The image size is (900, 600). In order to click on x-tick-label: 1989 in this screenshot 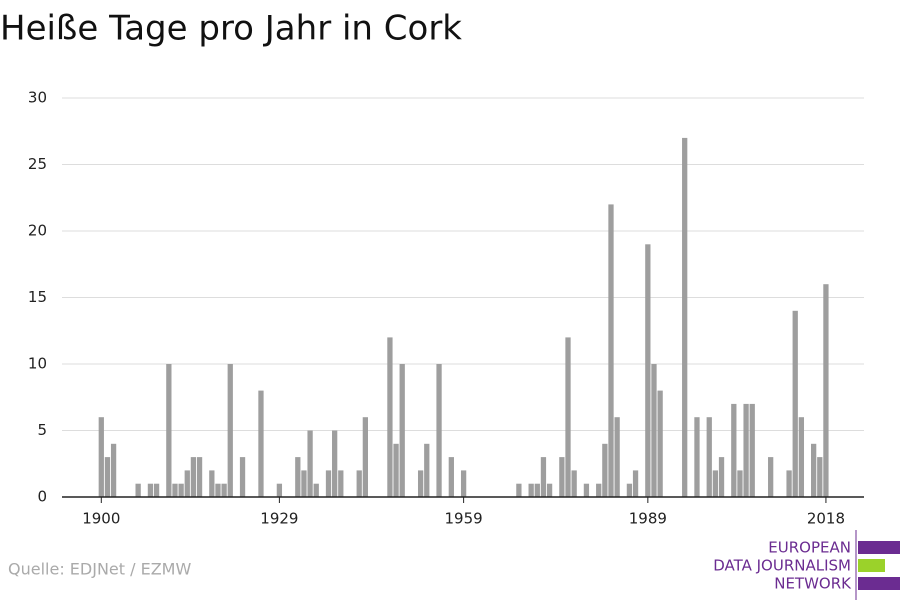, I will do `click(648, 519)`.